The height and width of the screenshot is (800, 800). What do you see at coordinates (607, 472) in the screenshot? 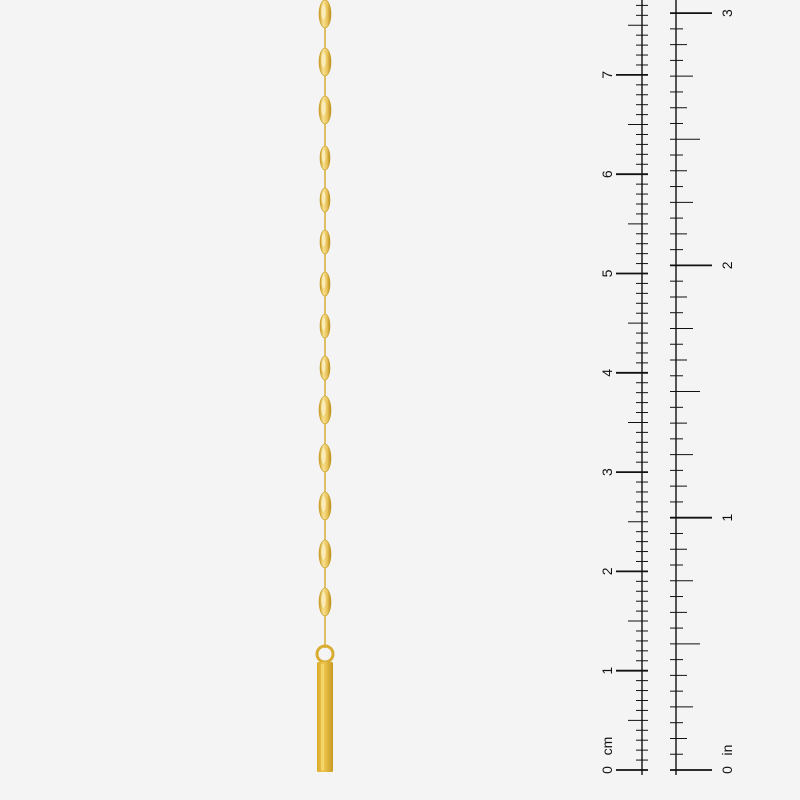
I see `cm-label: 3` at bounding box center [607, 472].